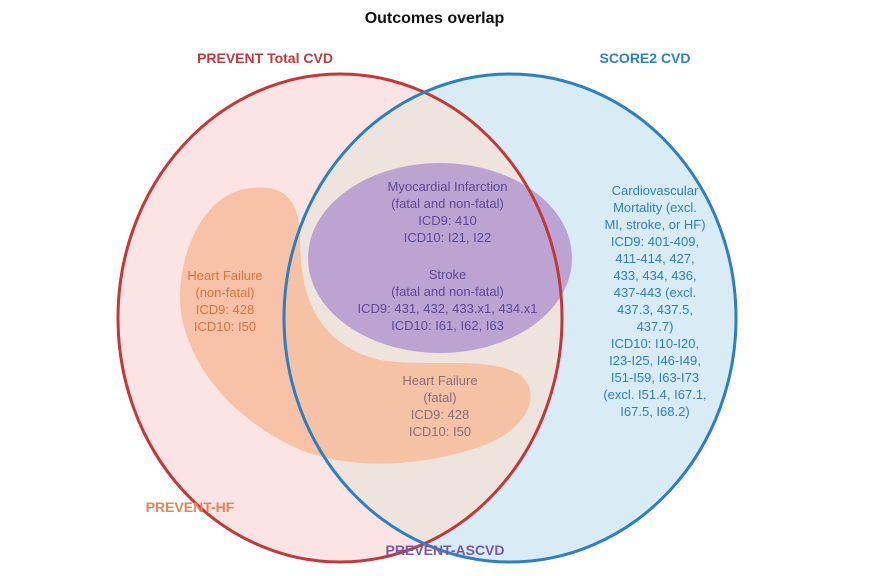  What do you see at coordinates (655, 292) in the screenshot?
I see `cvm-line: 437-443 (excl.` at bounding box center [655, 292].